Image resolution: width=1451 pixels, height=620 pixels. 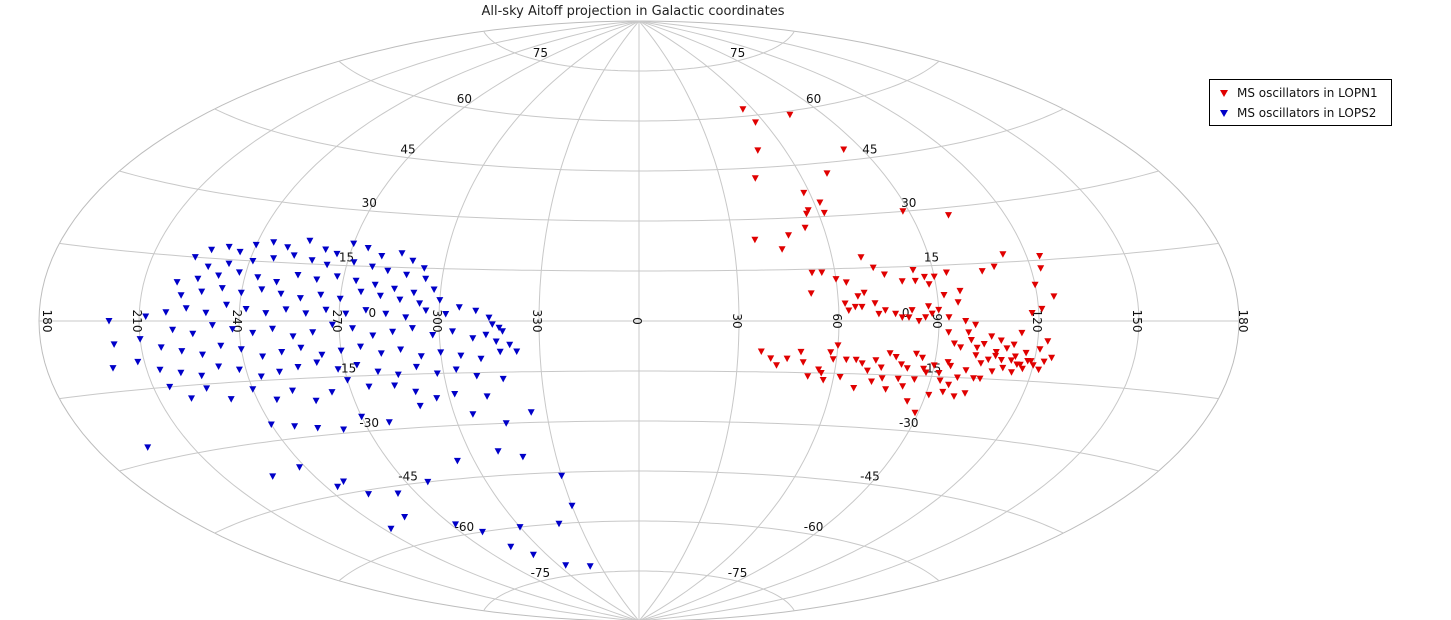 I want to click on latitude-tick-label: 75, so click(x=540, y=53).